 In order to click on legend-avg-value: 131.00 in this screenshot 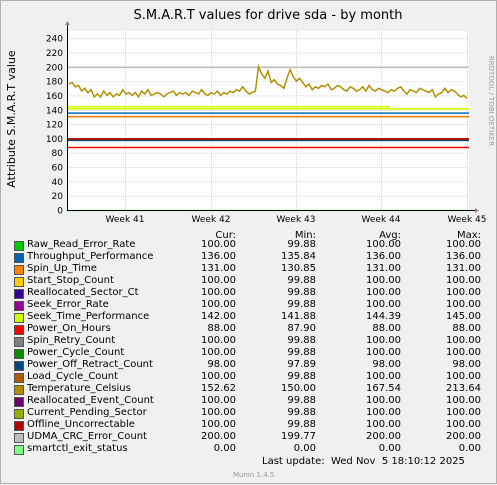, I will do `click(383, 268)`.